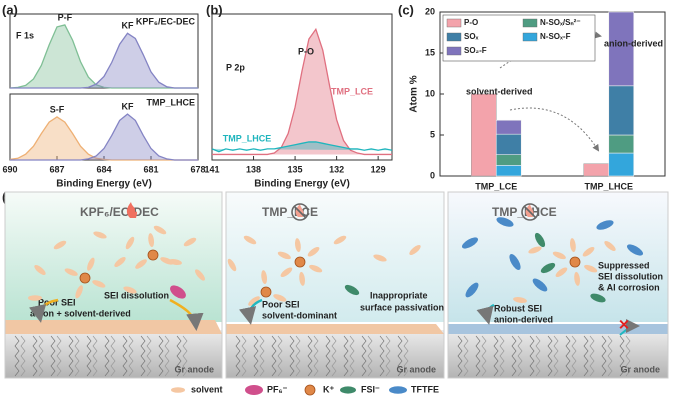 Image resolution: width=673 pixels, height=401 pixels. Describe the element at coordinates (555, 36) in the screenshot. I see `legend-label: N-SOₓ-F` at that location.